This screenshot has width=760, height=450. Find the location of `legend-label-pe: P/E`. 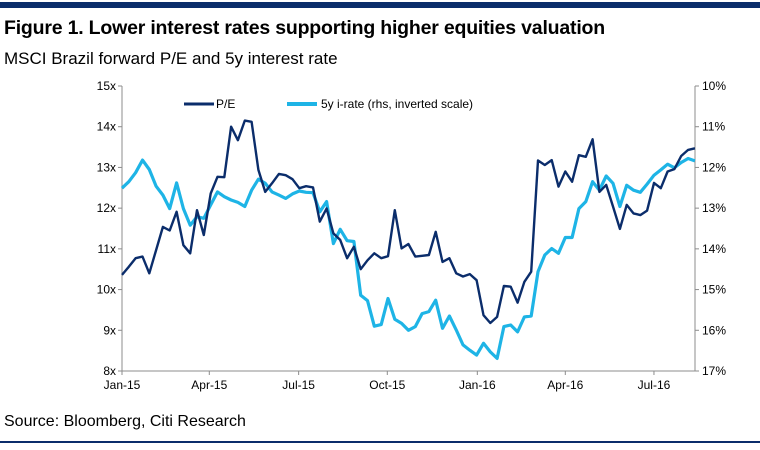

legend-label-pe: P/E is located at coordinates (225, 104).